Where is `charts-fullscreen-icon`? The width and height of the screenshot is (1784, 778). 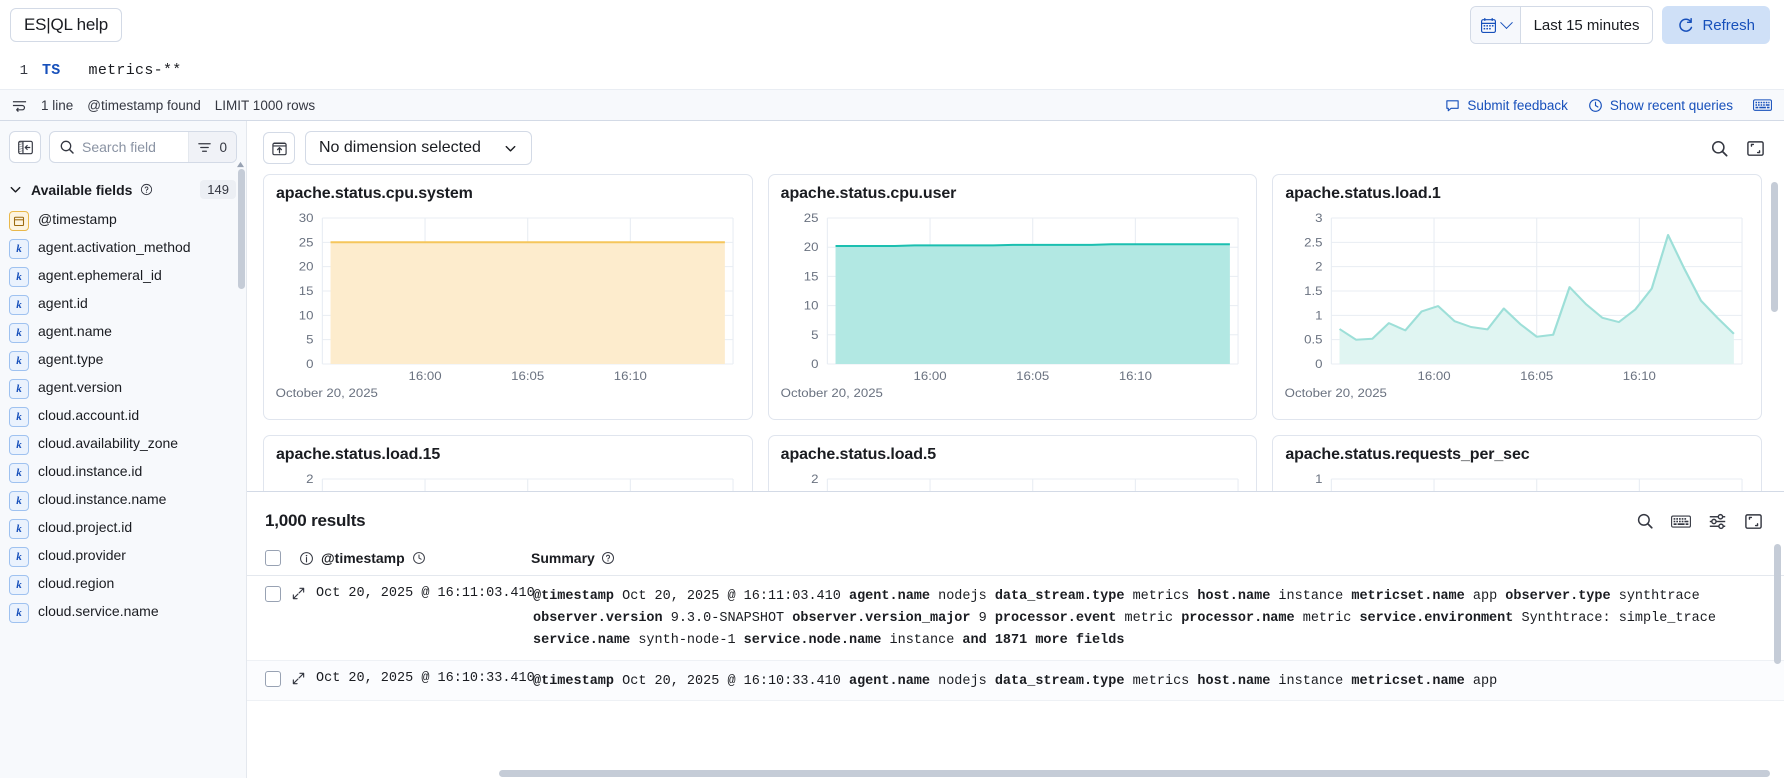
charts-fullscreen-icon is located at coordinates (1755, 148).